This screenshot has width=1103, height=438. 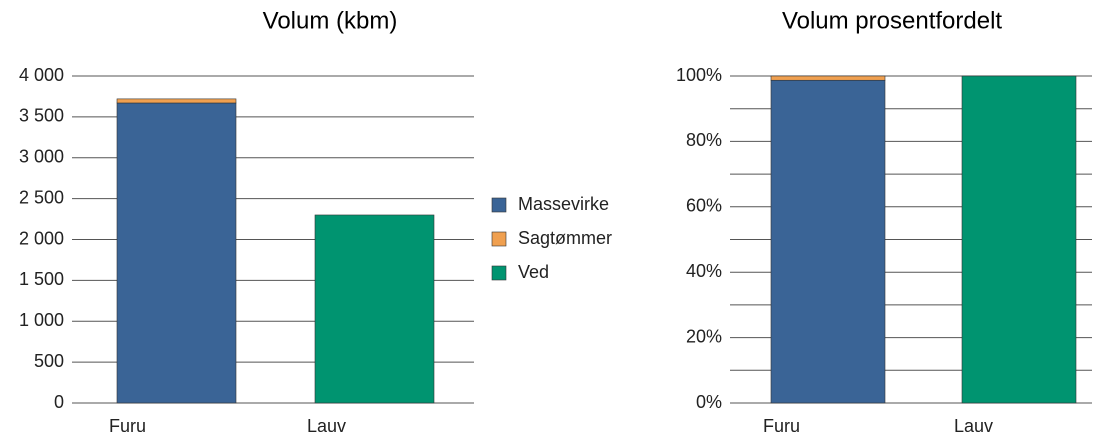 What do you see at coordinates (704, 206) in the screenshot?
I see `y-tick-label: 60%` at bounding box center [704, 206].